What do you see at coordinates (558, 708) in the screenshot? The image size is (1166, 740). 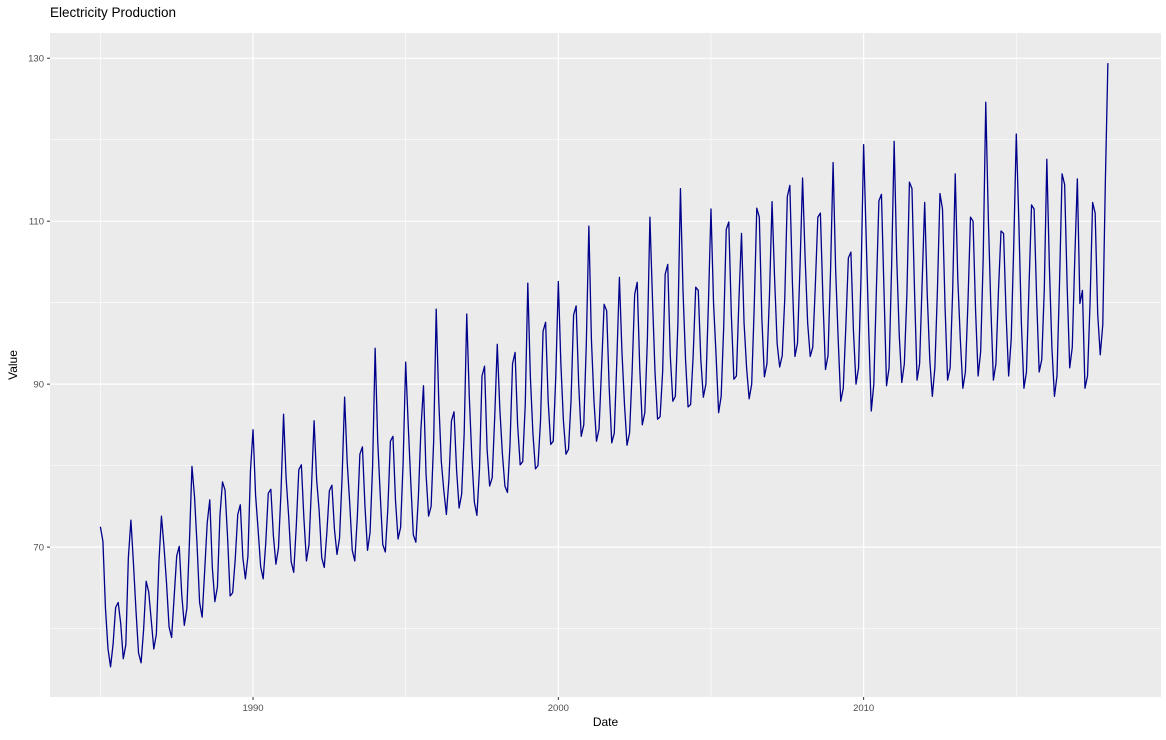 I see `x-tick-label: 2000` at bounding box center [558, 708].